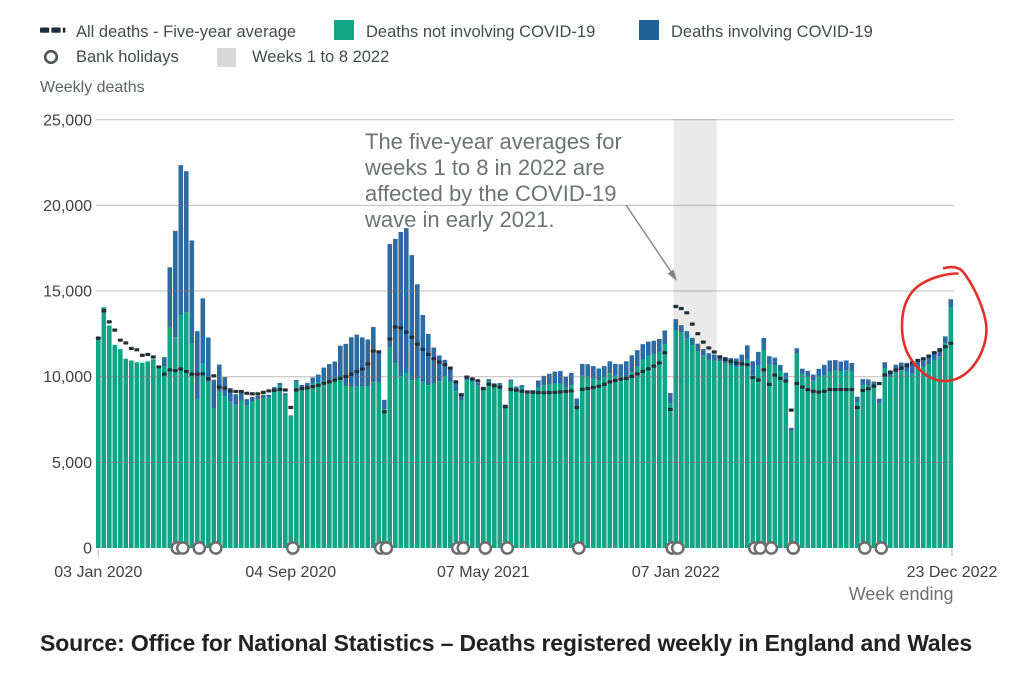 The width and height of the screenshot is (1024, 673). Describe the element at coordinates (676, 572) in the screenshot. I see `svg-text: 07 Jan 2022` at that location.